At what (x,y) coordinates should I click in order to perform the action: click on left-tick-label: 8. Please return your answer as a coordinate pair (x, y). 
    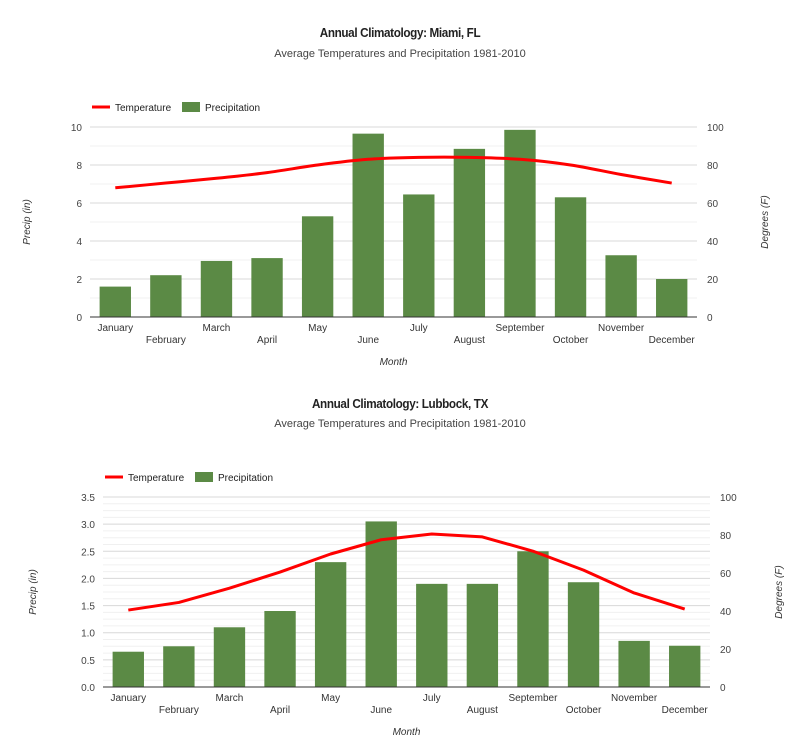
    Looking at the image, I should click on (79, 166).